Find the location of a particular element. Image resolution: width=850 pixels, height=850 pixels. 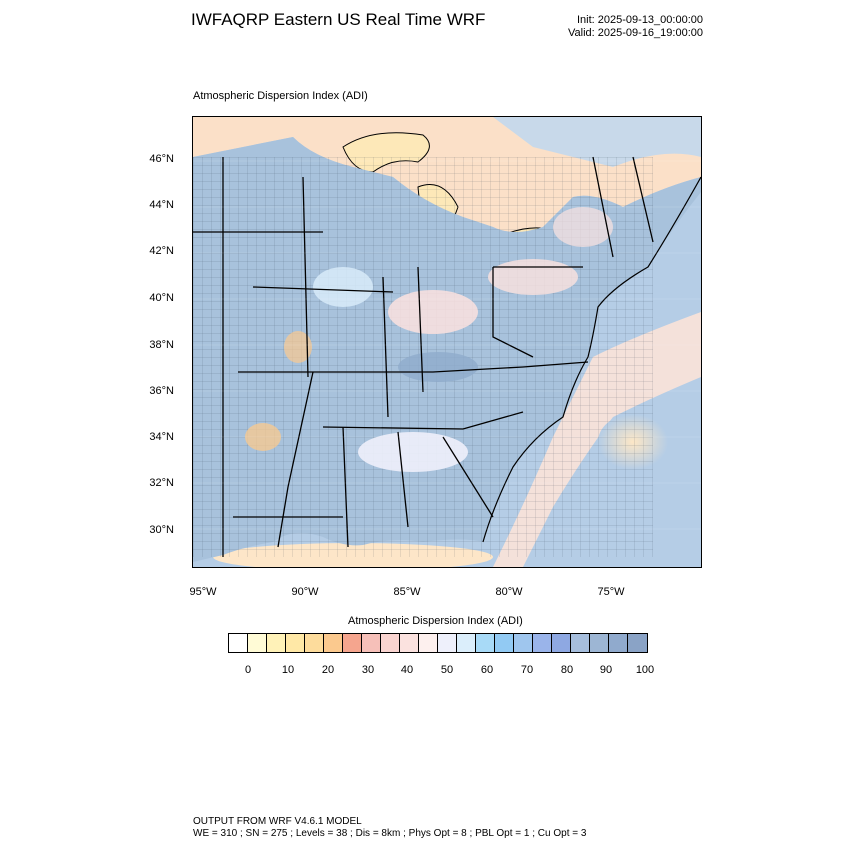

chart-title: IWFAQRP Eastern US Real Time WRF is located at coordinates (338, 19).